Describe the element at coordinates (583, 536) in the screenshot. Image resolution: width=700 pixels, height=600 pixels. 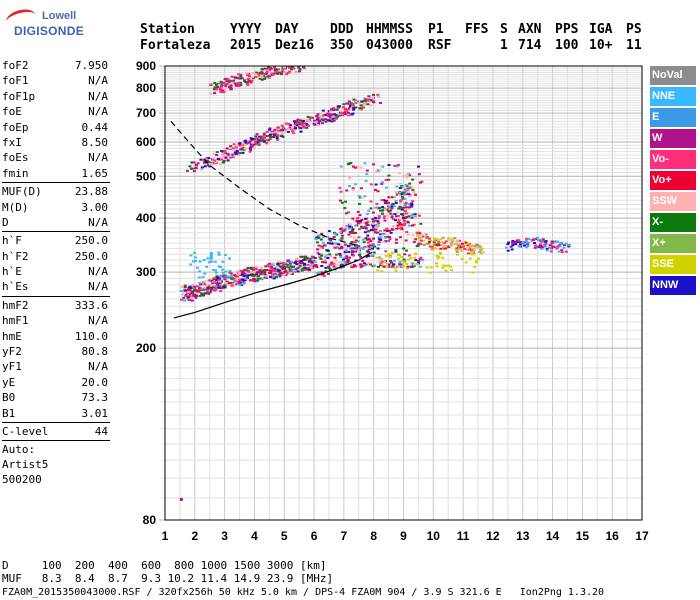
I see `x-tick-label: 15` at that location.